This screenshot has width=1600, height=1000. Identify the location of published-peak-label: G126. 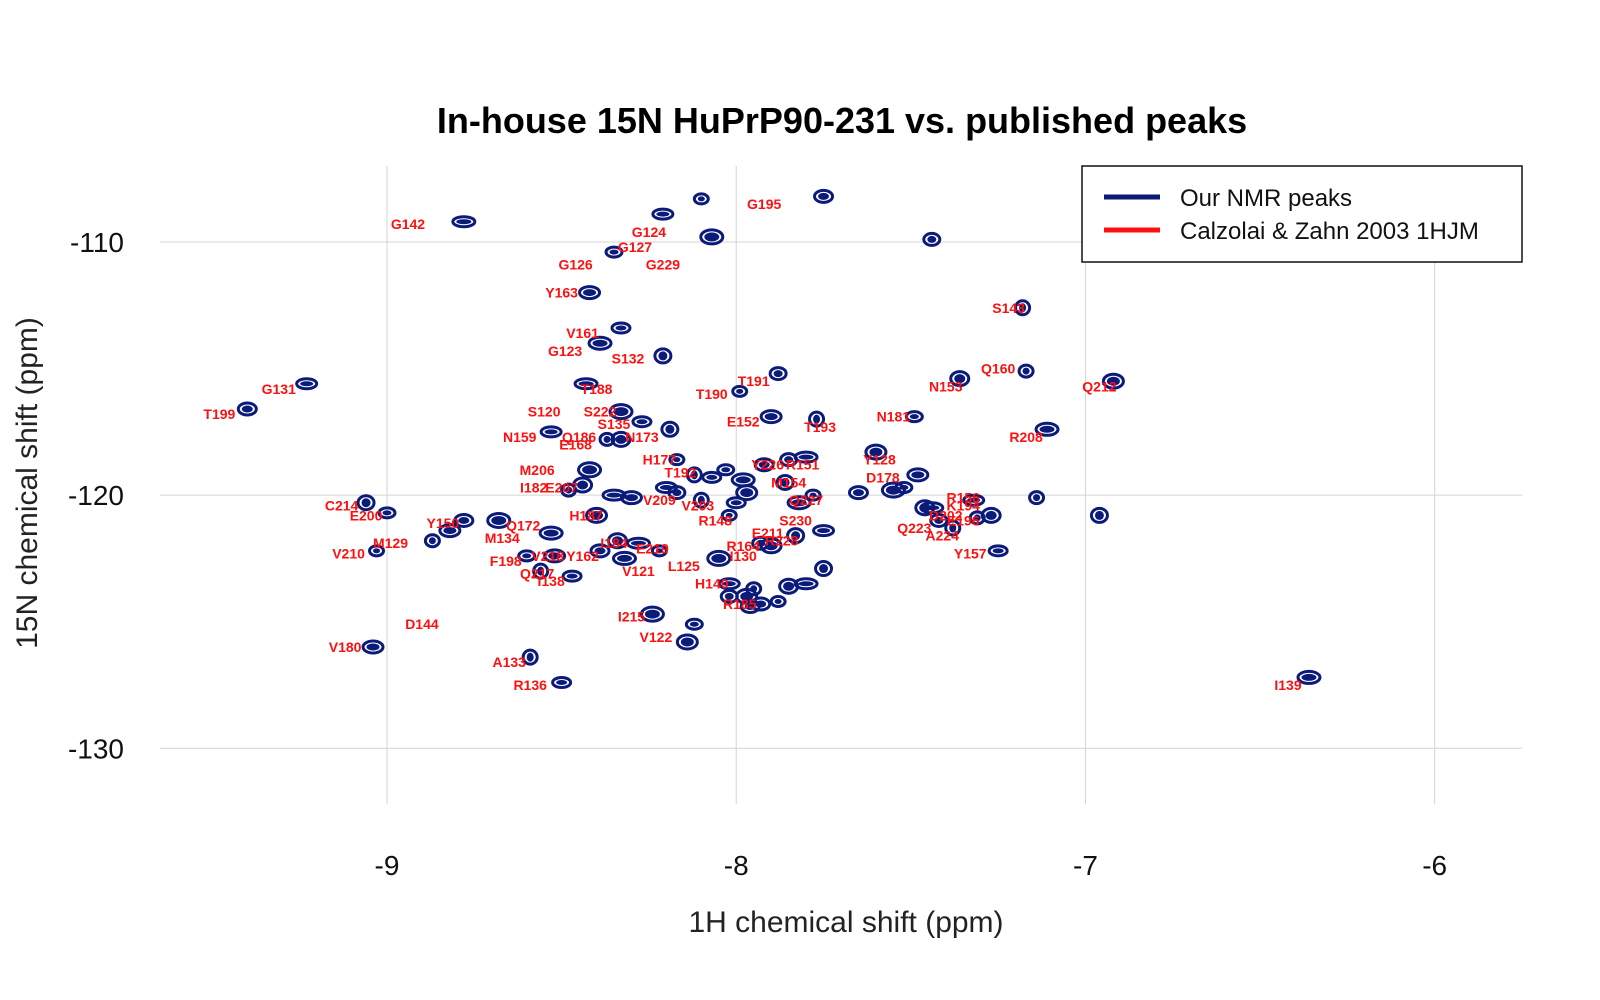
(575, 265).